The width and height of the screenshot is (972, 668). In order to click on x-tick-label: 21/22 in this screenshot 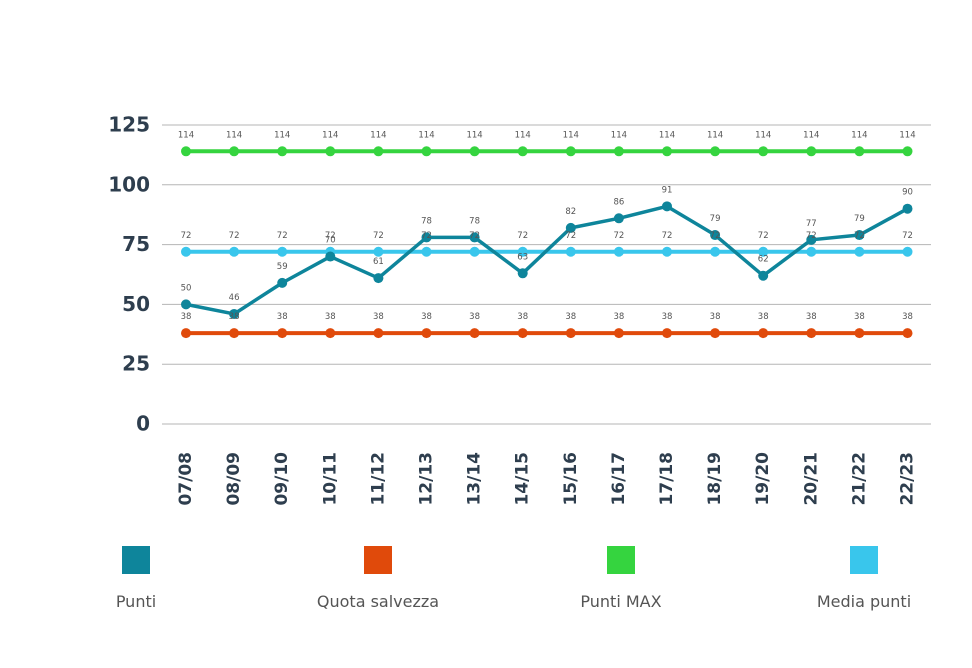, I will do `click(859, 479)`.